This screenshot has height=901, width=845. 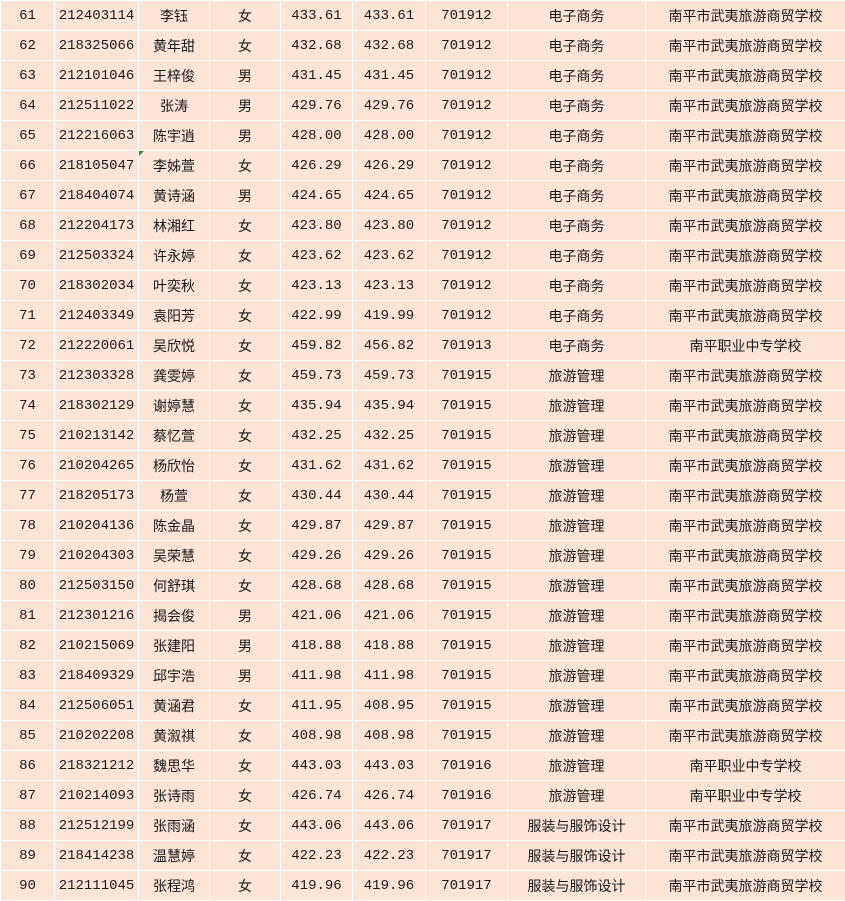 What do you see at coordinates (174, 285) in the screenshot?
I see `cell-student-name: 叶奕秋` at bounding box center [174, 285].